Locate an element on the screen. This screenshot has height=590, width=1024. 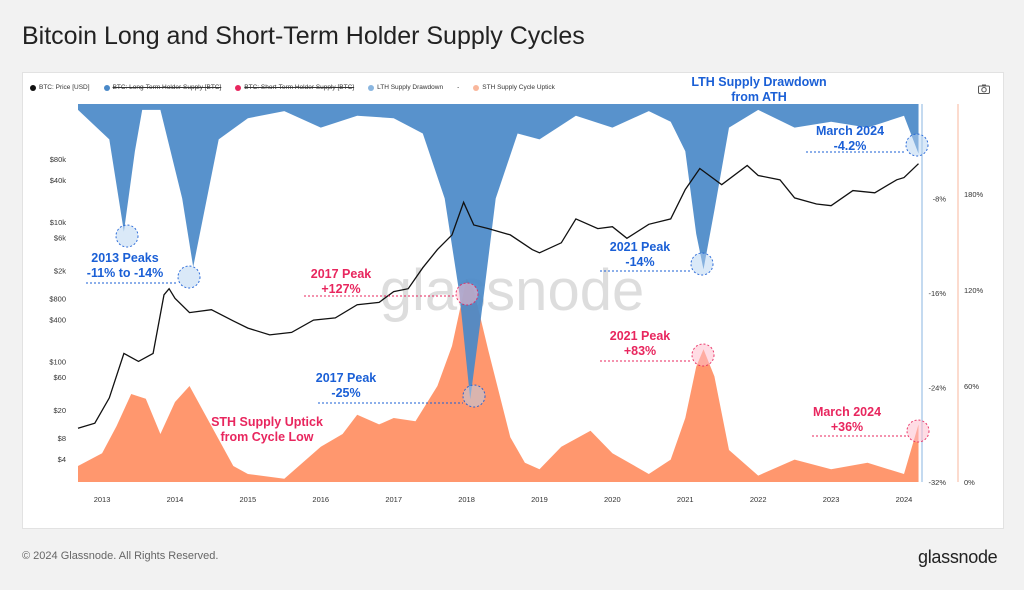
legend-item-price: BTC: Price [USD] is located at coordinates (60, 87).